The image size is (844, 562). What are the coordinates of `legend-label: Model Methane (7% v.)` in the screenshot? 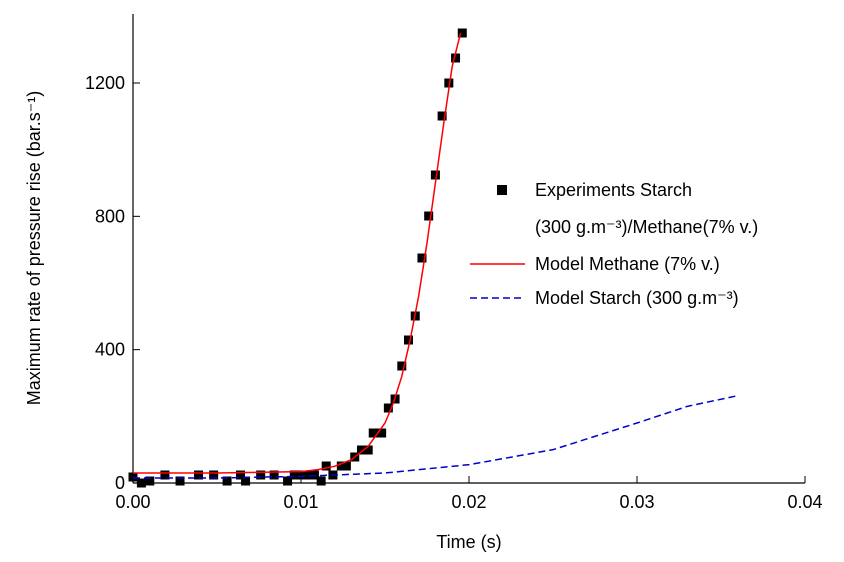 It's located at (627, 264).